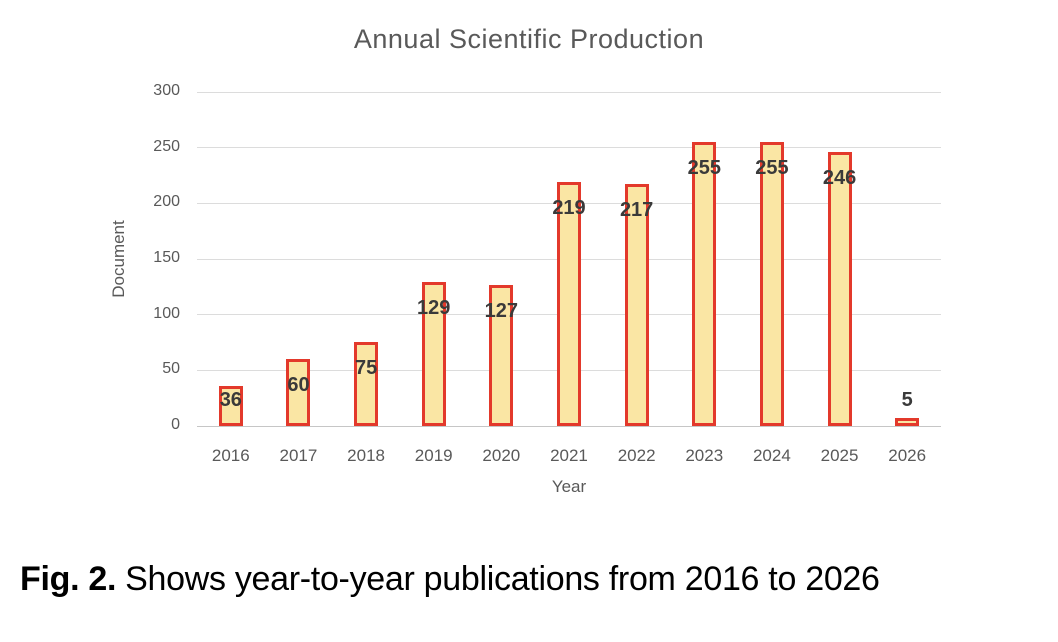  Describe the element at coordinates (907, 400) in the screenshot. I see `bar-value-label: 5` at that location.